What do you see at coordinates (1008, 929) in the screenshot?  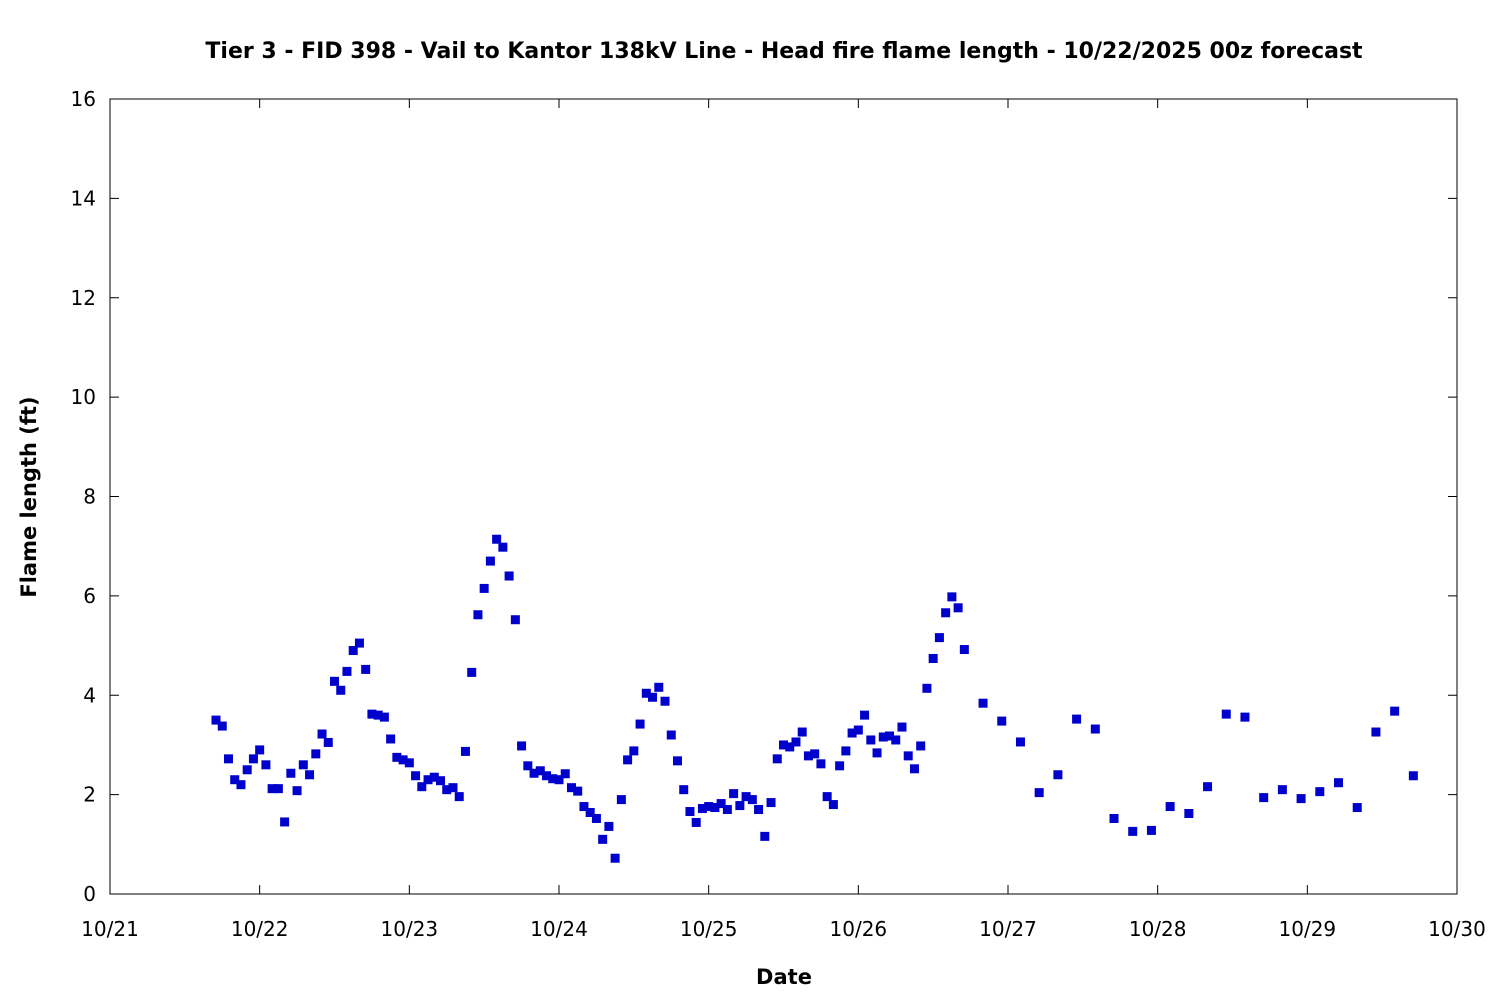 I see `x-tick-label: 10/27` at bounding box center [1008, 929].